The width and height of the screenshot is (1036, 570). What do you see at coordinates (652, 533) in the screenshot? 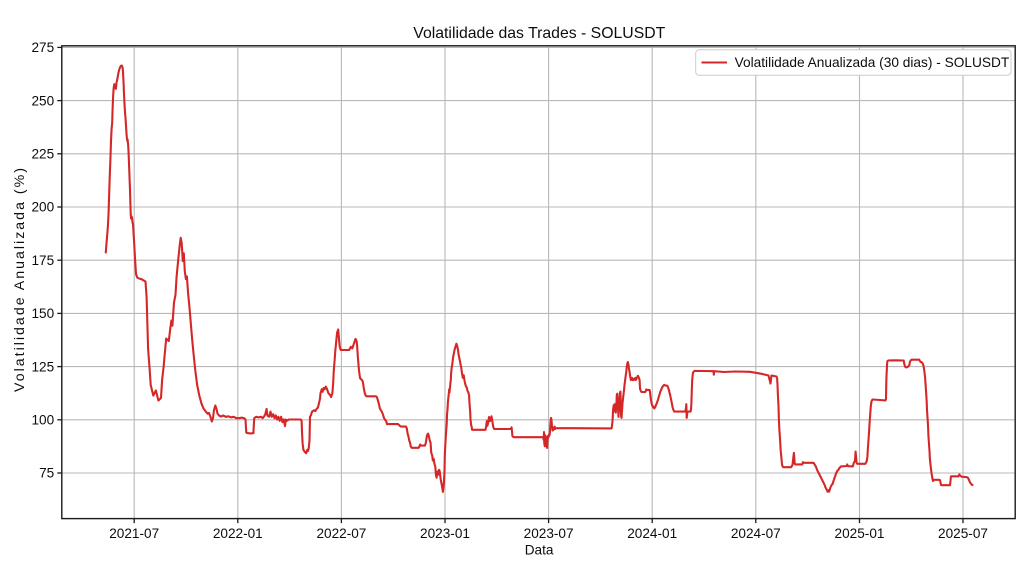
I see `svg-text: 2024-01` at bounding box center [652, 533].